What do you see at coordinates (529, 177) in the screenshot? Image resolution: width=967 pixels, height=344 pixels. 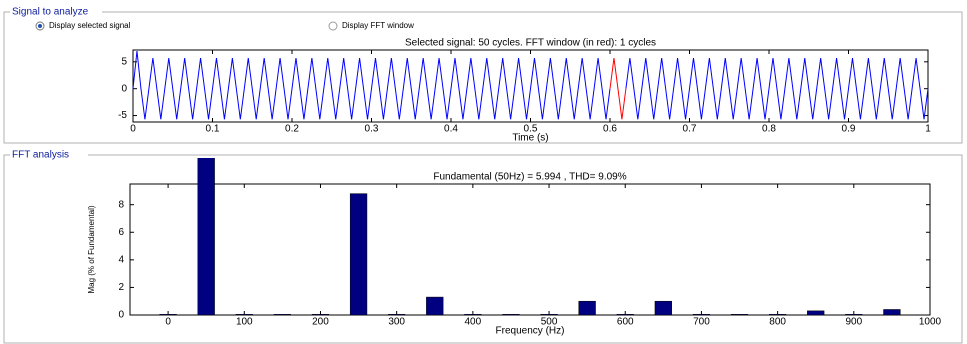 I see `chart-title: Fundamental (50Hz) = 5.994 , THD= 9.09%` at bounding box center [529, 177].